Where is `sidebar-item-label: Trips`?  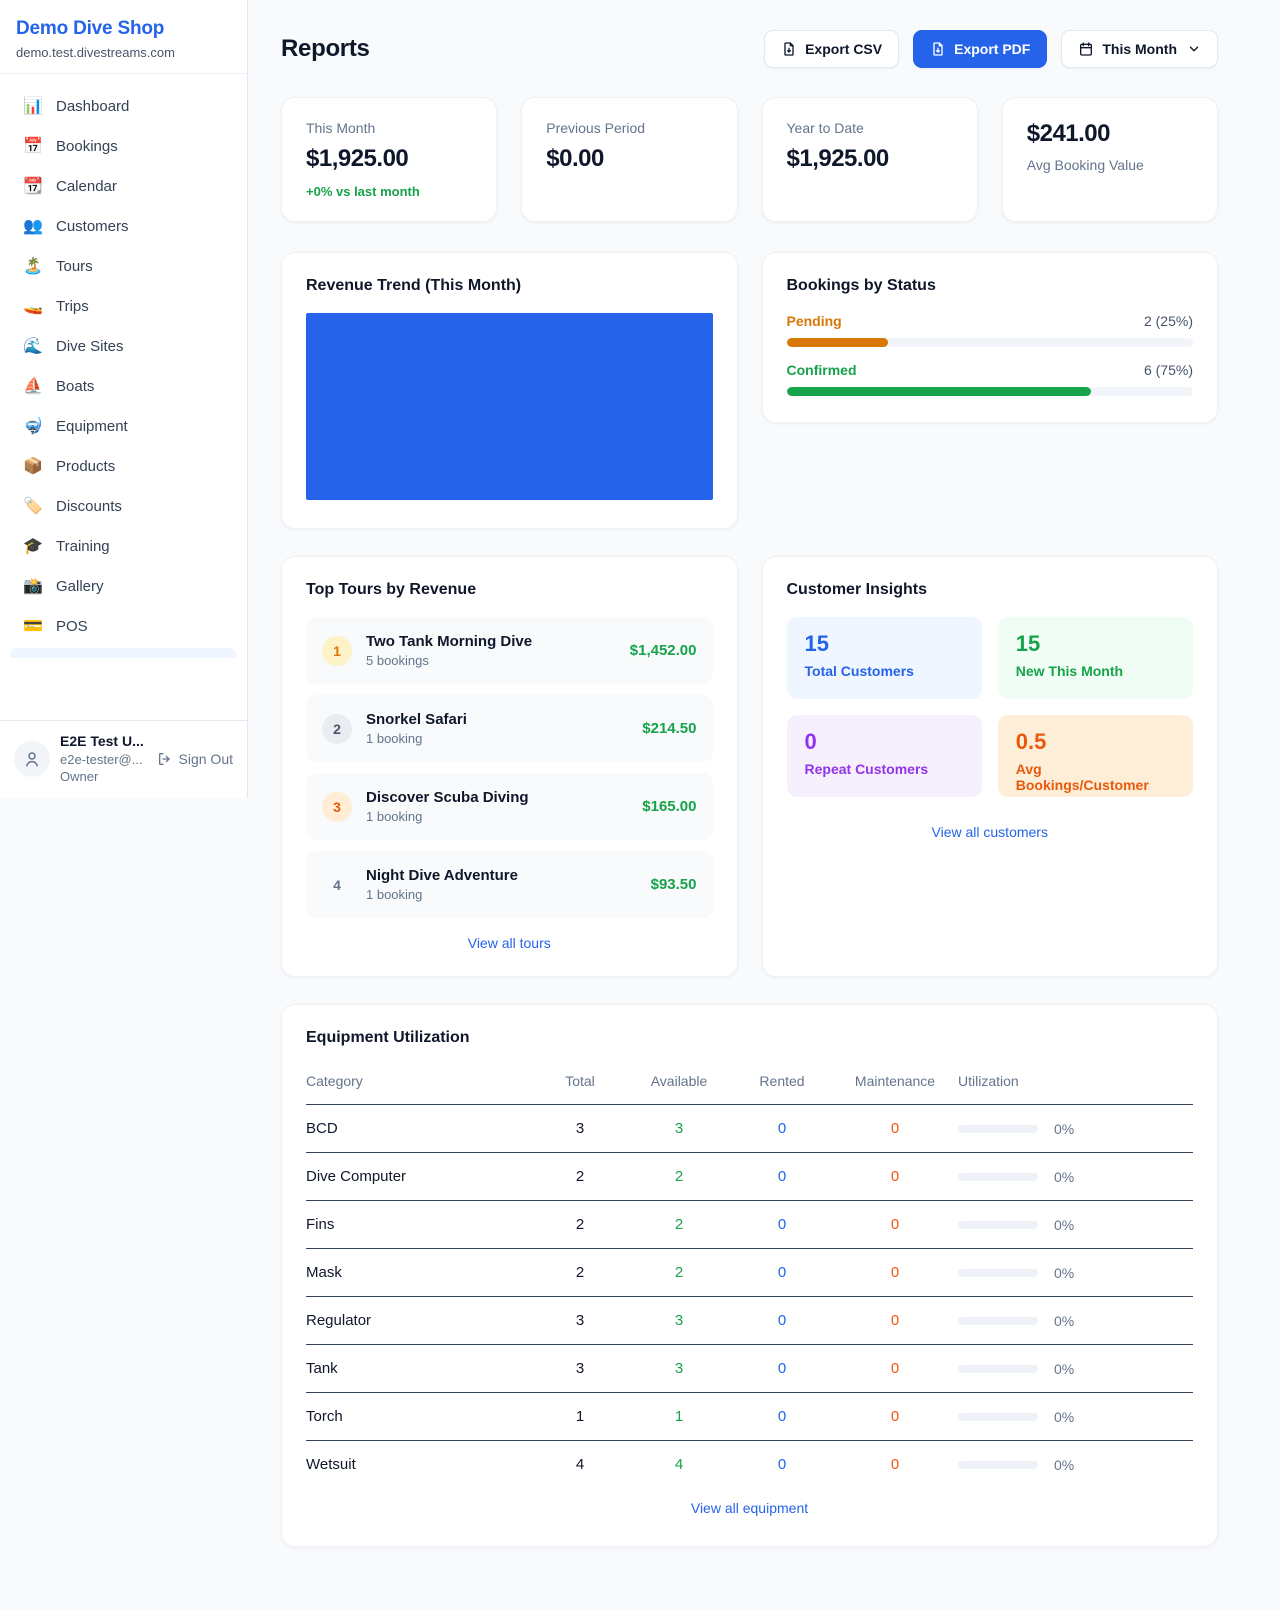 sidebar-item-label: Trips is located at coordinates (72, 306).